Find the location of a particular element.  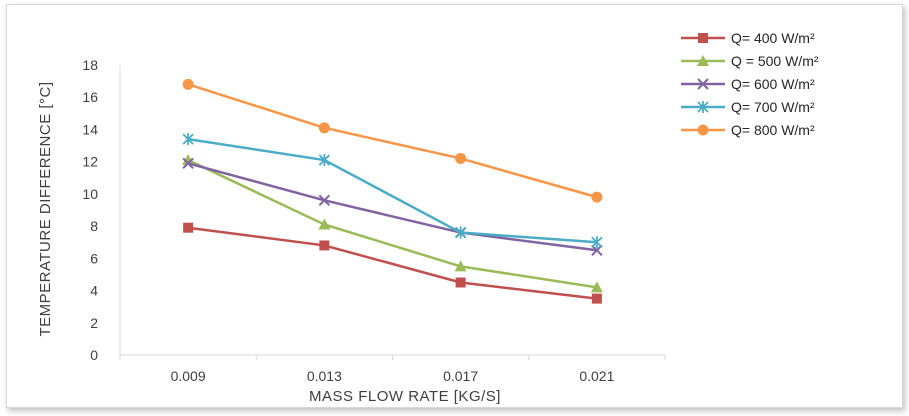

x-tick-label: 0.017 is located at coordinates (460, 376).